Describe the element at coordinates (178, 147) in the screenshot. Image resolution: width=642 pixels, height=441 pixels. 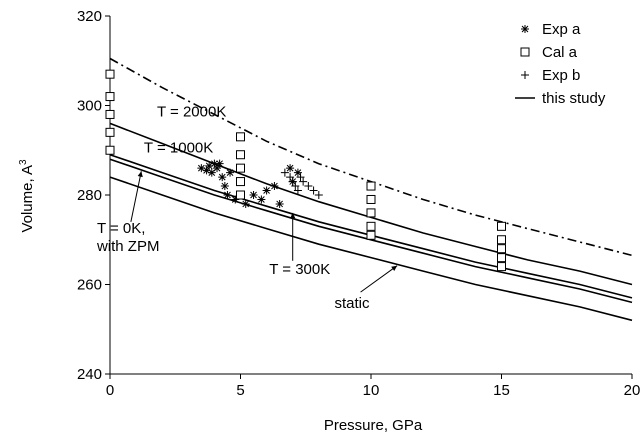
I see `annotation-label: T = 1000K` at that location.